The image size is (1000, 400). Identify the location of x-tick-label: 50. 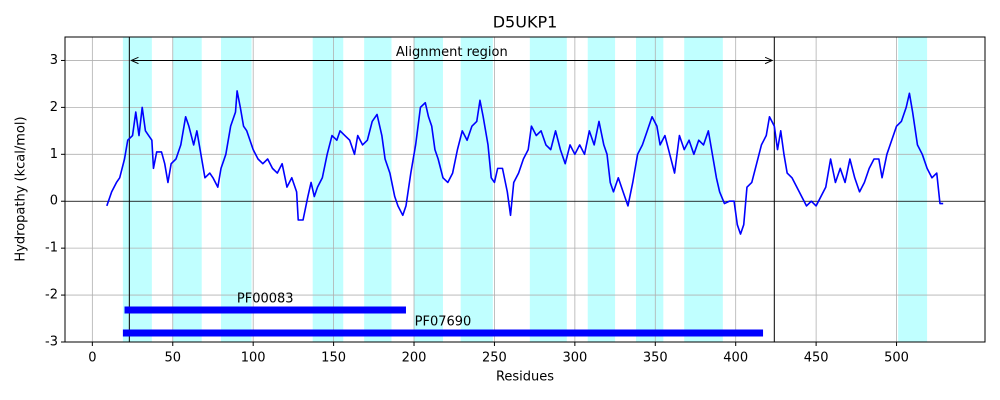
(172, 358).